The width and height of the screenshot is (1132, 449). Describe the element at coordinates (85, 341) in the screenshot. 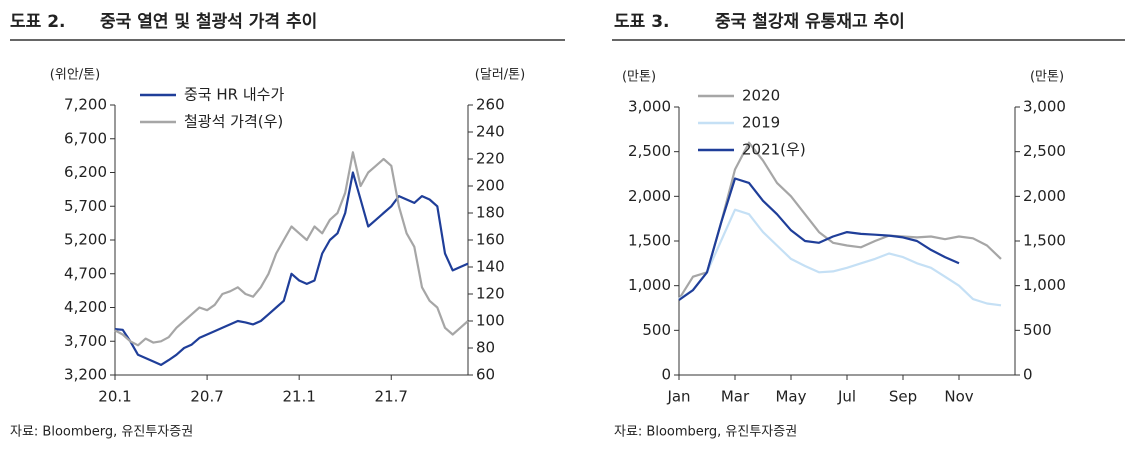

I see `y-tick-label: 3,700` at that location.